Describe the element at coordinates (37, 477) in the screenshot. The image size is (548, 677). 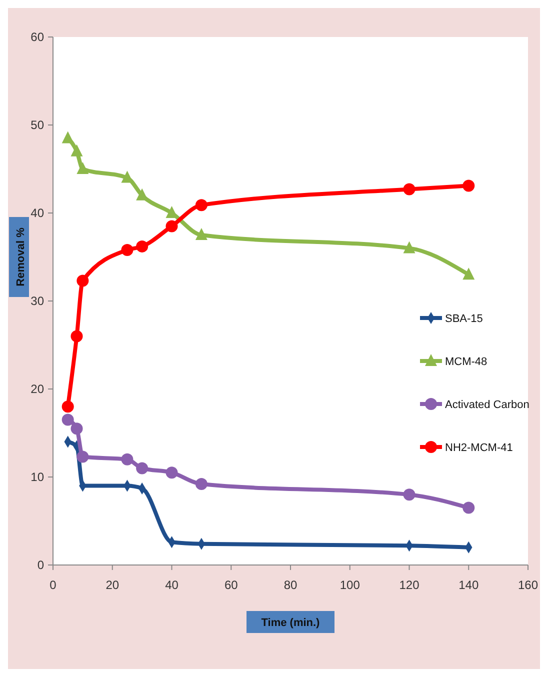
I see `y-tick-label: 10` at that location.